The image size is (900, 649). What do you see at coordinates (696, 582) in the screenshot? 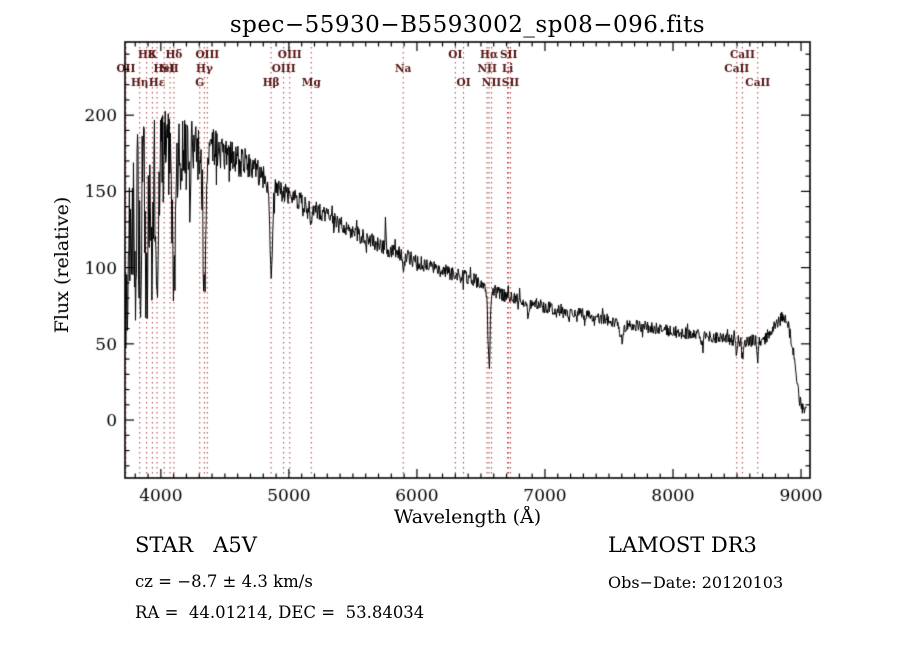
I see `obs-date-text: Obs−Date: 20120103` at bounding box center [696, 582].